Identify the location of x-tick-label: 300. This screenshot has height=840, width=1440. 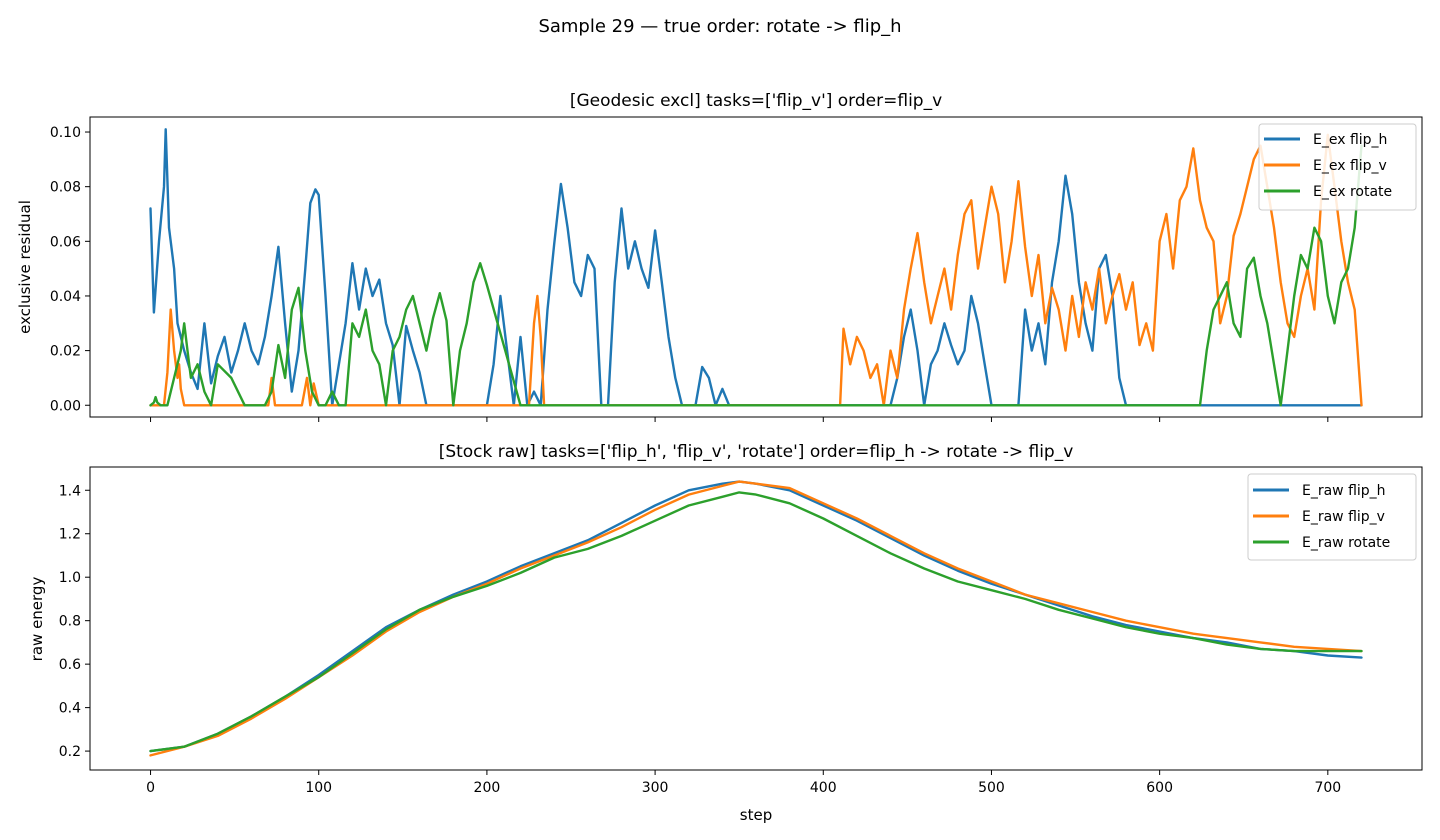
(655, 788).